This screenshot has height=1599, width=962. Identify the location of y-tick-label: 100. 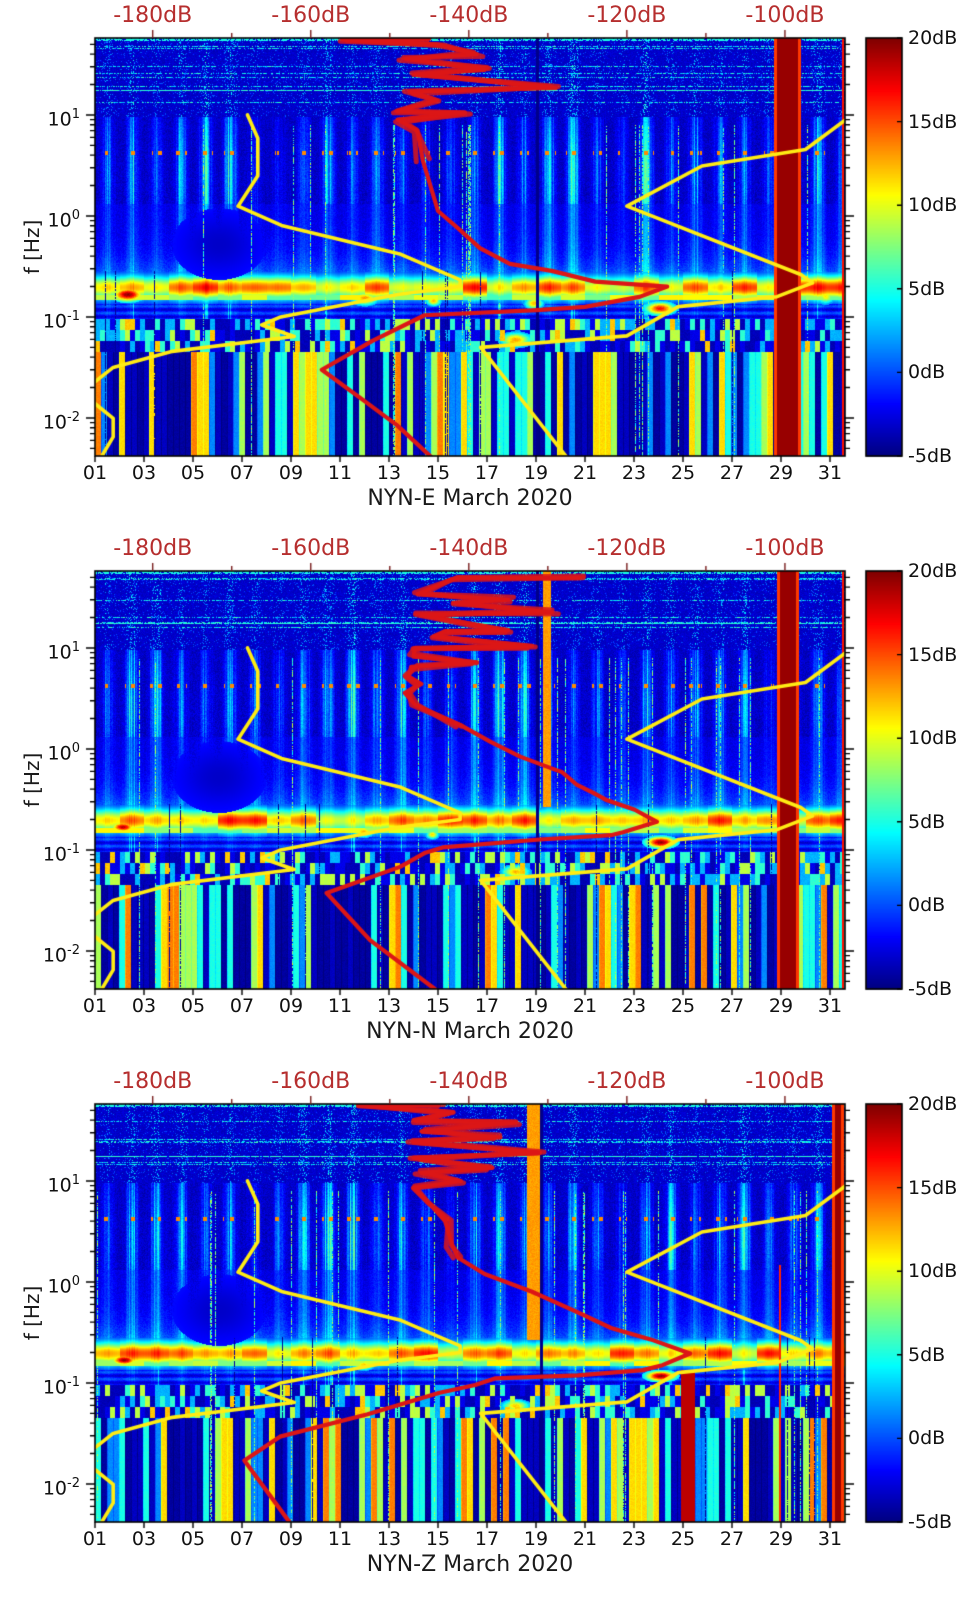
(49, 751).